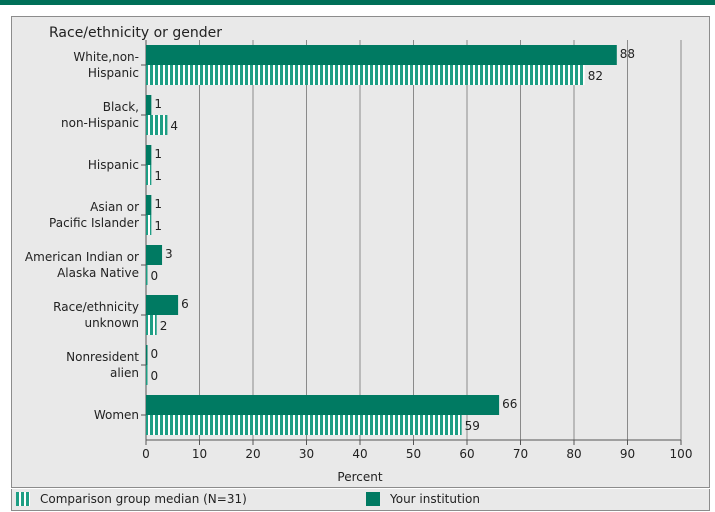 Image resolution: width=715 pixels, height=512 pixels. I want to click on category-label: unknown, so click(111, 323).